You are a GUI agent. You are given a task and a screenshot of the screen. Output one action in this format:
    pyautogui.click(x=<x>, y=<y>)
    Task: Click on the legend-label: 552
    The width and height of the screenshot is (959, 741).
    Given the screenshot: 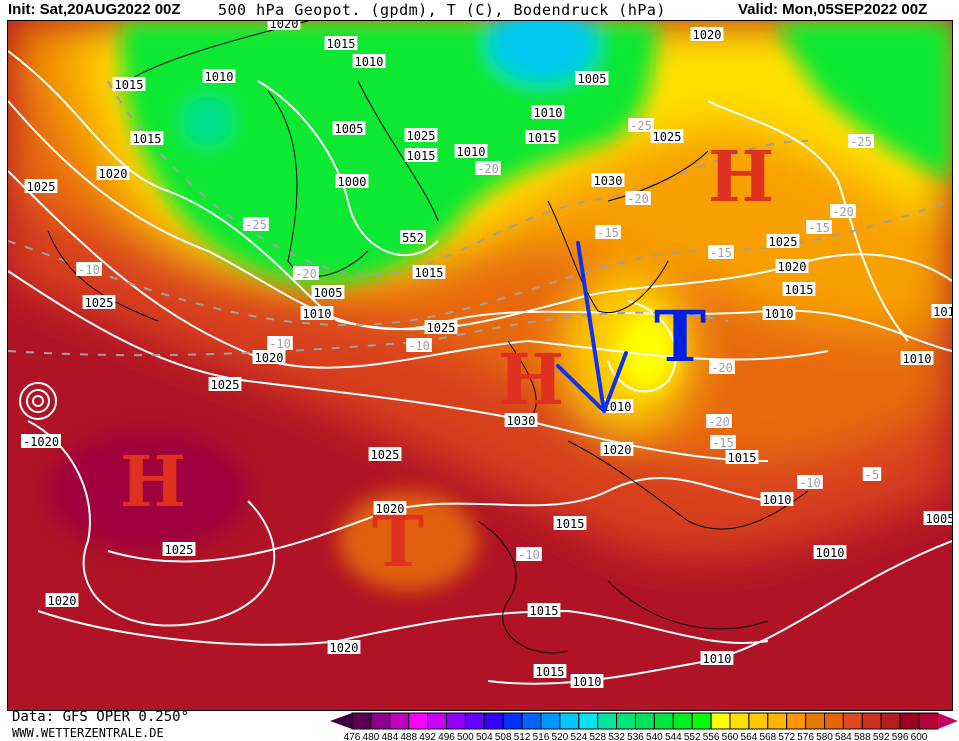 What is the action you would take?
    pyautogui.click(x=692, y=736)
    